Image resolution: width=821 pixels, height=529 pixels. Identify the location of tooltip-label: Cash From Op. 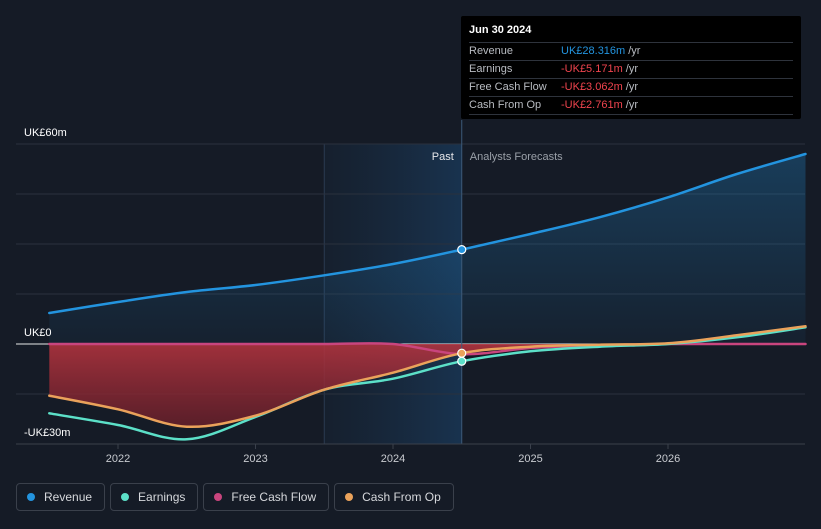
(505, 105).